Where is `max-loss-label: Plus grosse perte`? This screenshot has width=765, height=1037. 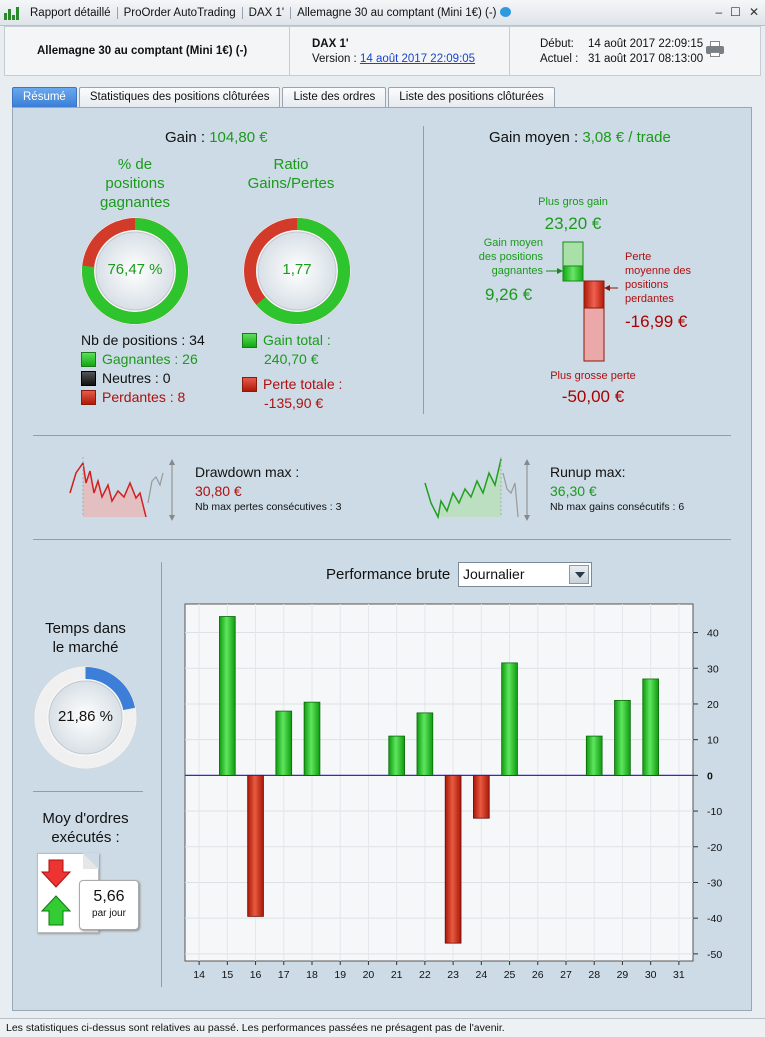 max-loss-label: Plus grosse perte is located at coordinates (593, 376).